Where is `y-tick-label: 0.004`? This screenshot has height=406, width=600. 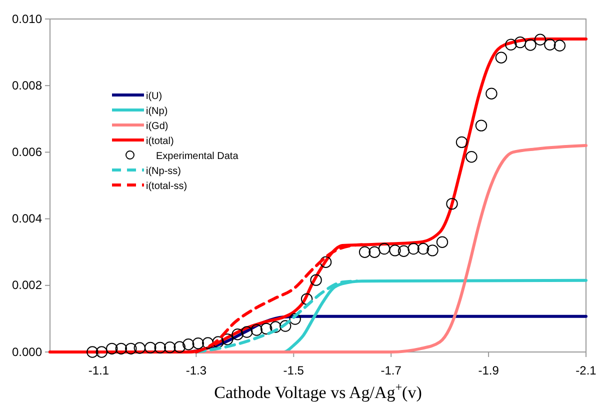
y-tick-label: 0.004 is located at coordinates (27, 219).